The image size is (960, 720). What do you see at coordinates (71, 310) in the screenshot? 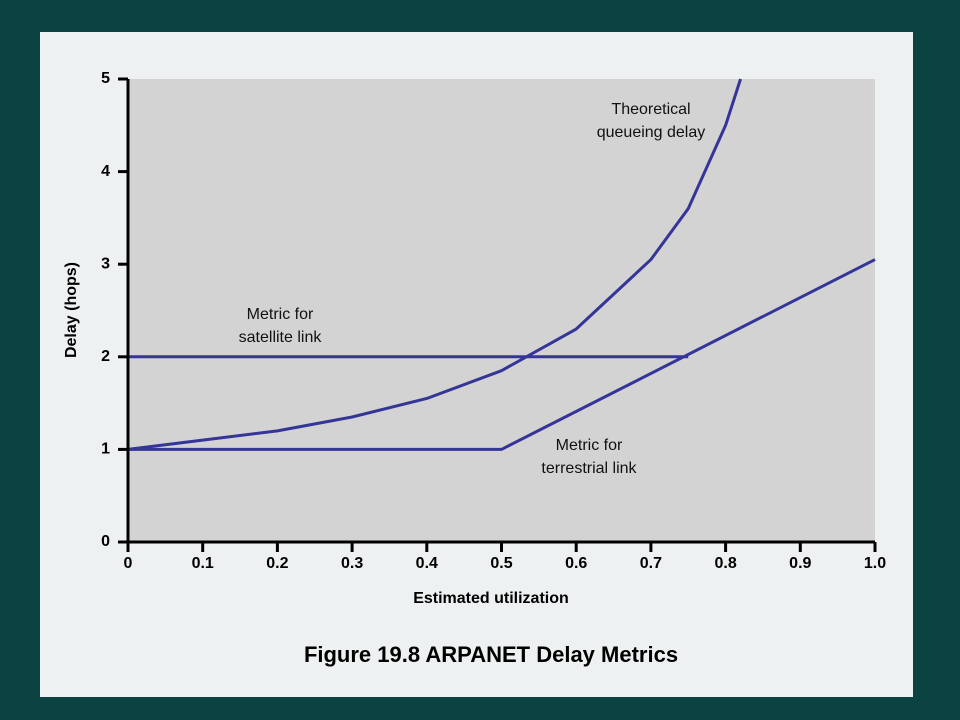
I see `y-axis-label: Delay (hops)` at bounding box center [71, 310].